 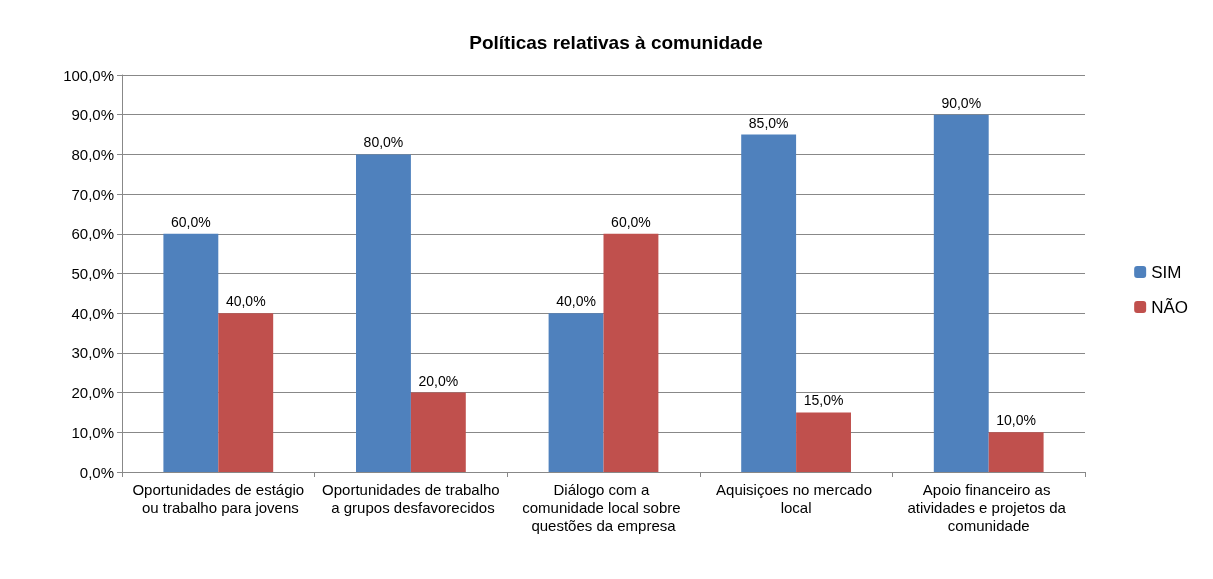 What do you see at coordinates (92, 115) in the screenshot?
I see `y-tick-label: 90,0%` at bounding box center [92, 115].